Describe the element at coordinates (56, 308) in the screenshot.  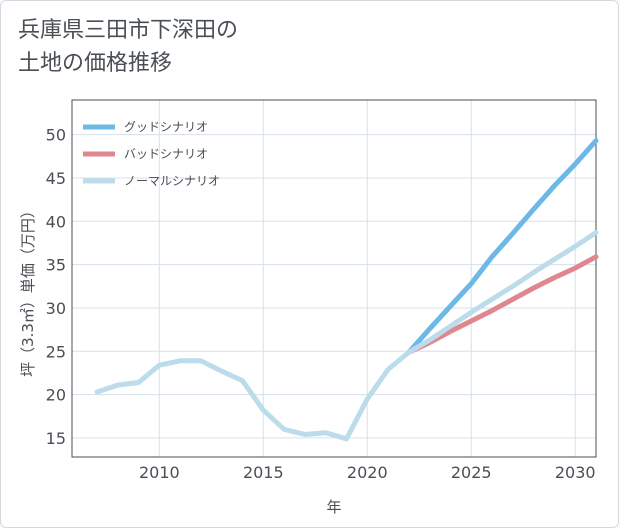
I see `y-tick-30: 30` at that location.